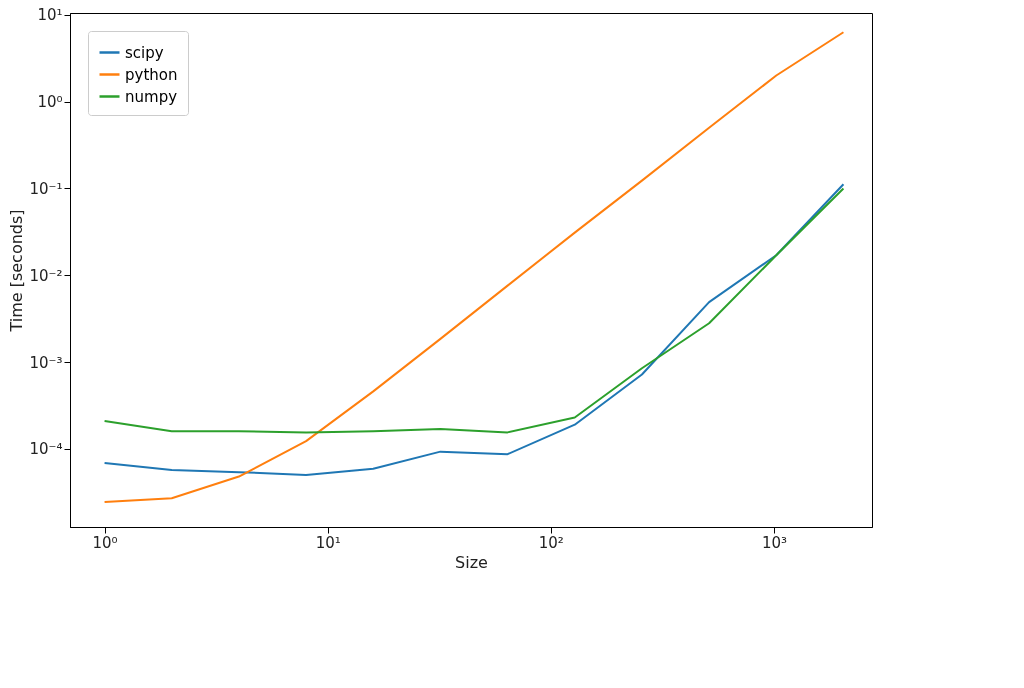 This screenshot has height=688, width=1024. Describe the element at coordinates (50, 102) in the screenshot. I see `y-tick-label: 10⁰` at that location.